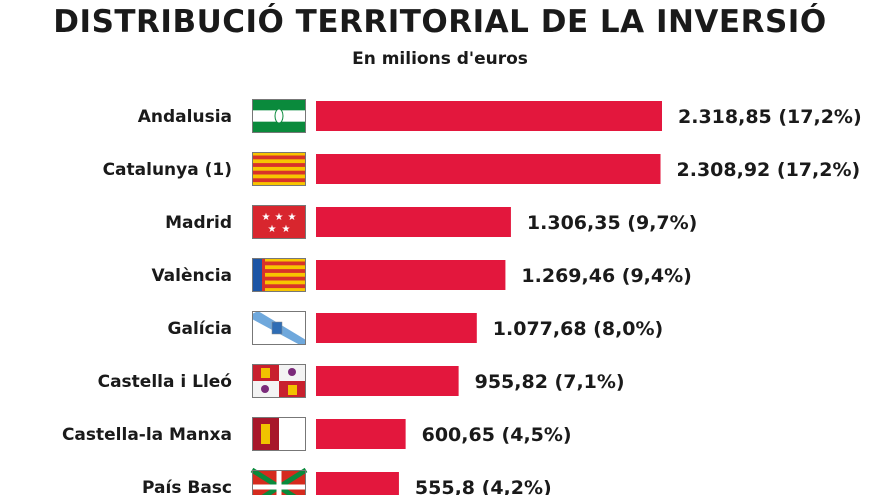 The height and width of the screenshot is (495, 880). What do you see at coordinates (483, 486) in the screenshot?
I see `value-label: 555,8 (4,2%)` at bounding box center [483, 486].